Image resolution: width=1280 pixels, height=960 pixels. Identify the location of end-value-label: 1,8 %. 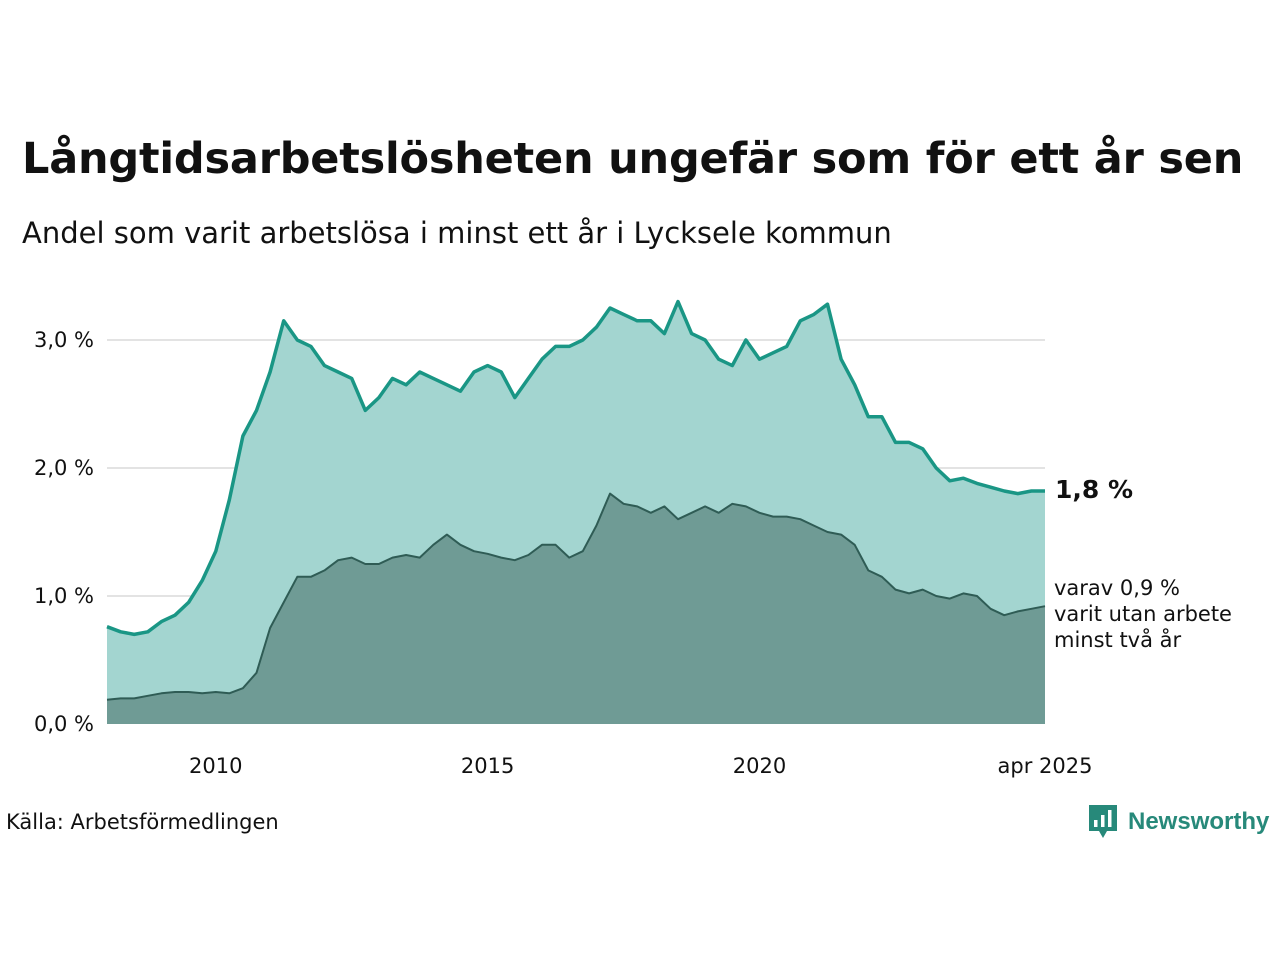
(1094, 489).